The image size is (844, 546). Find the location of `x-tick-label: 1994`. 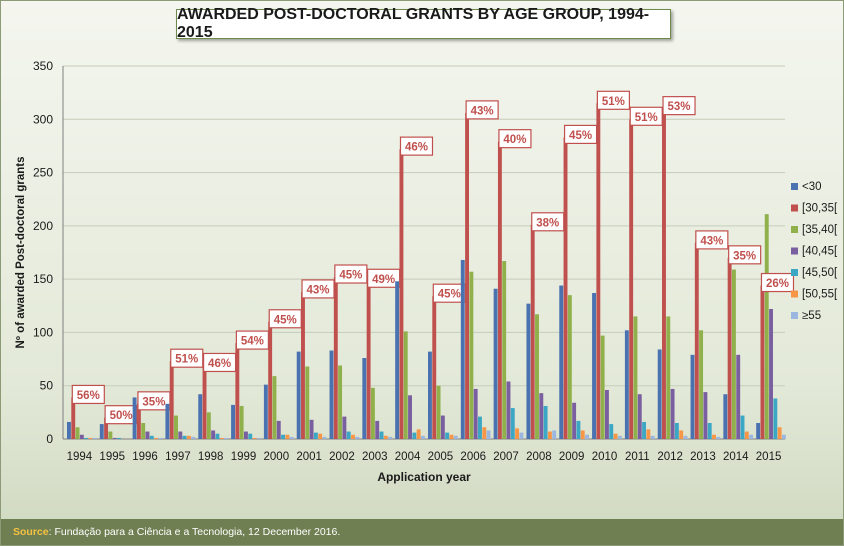

x-tick-label: 1994 is located at coordinates (80, 457).